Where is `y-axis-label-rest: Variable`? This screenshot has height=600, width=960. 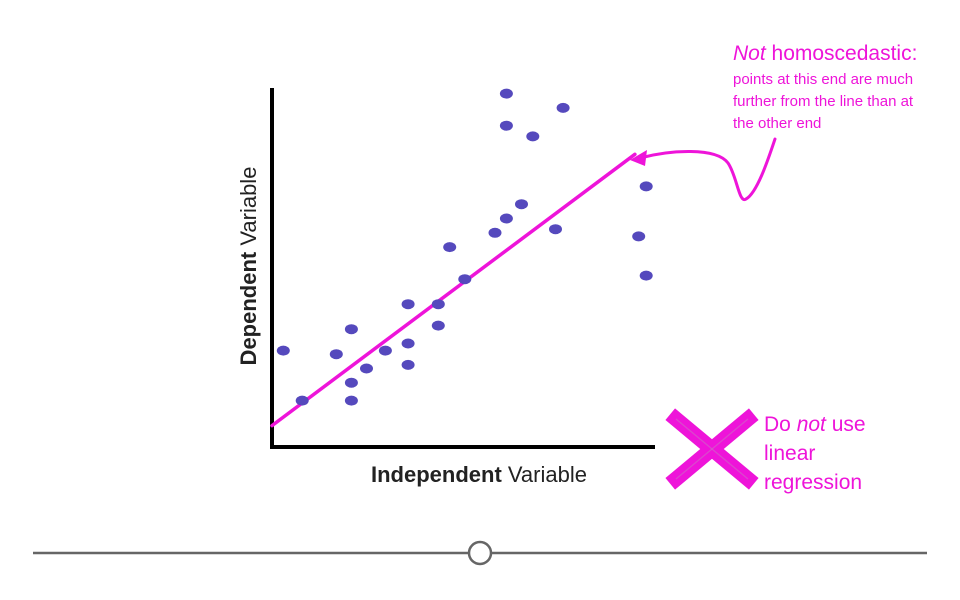
y-axis-label-rest: Variable is located at coordinates (248, 209).